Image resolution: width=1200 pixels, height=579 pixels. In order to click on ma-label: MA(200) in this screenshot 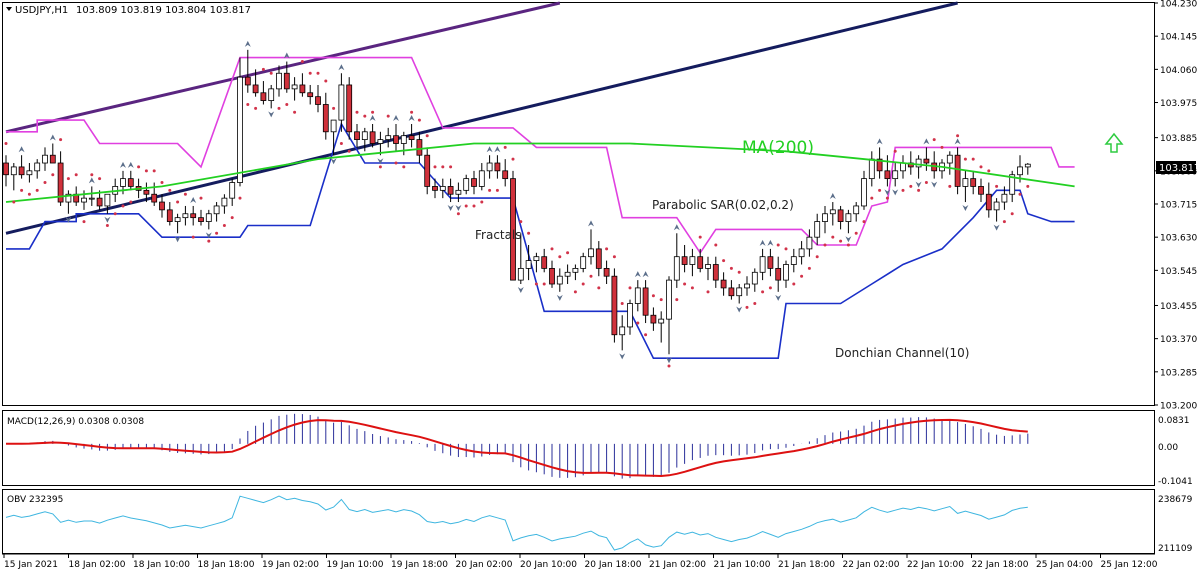, I will do `click(778, 148)`.